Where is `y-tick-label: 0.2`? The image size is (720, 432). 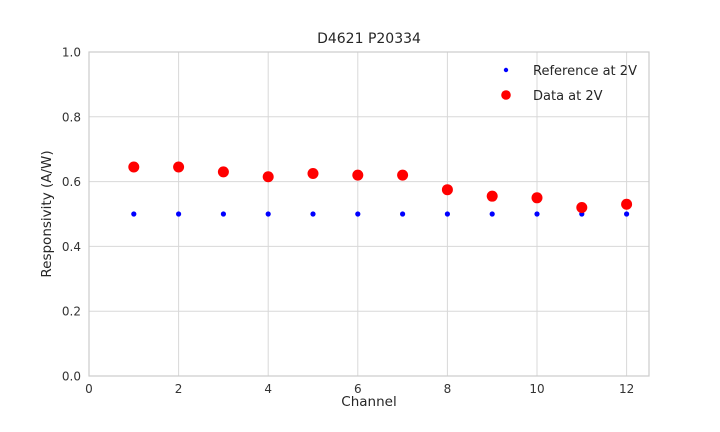 y-tick-label: 0.2 is located at coordinates (71, 312).